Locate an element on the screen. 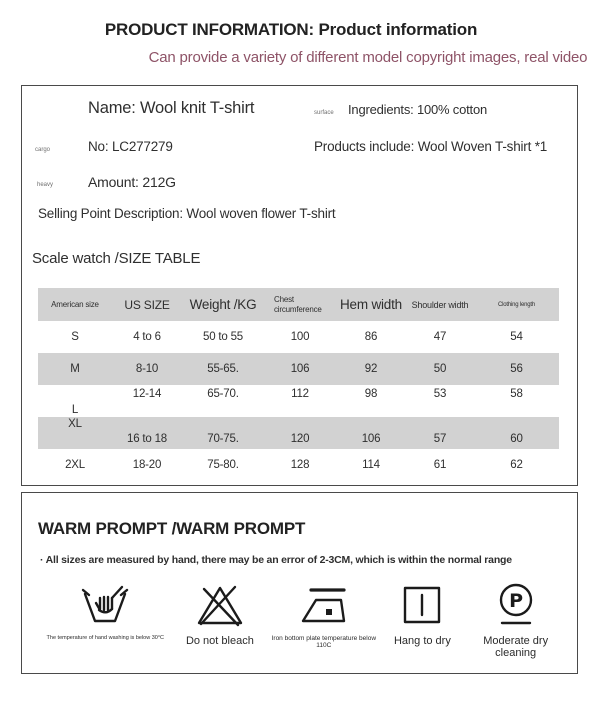 This screenshot has height=701, width=600. table-row-m: M 8-10 55-65. 106 92 50 56 is located at coordinates (298, 369).